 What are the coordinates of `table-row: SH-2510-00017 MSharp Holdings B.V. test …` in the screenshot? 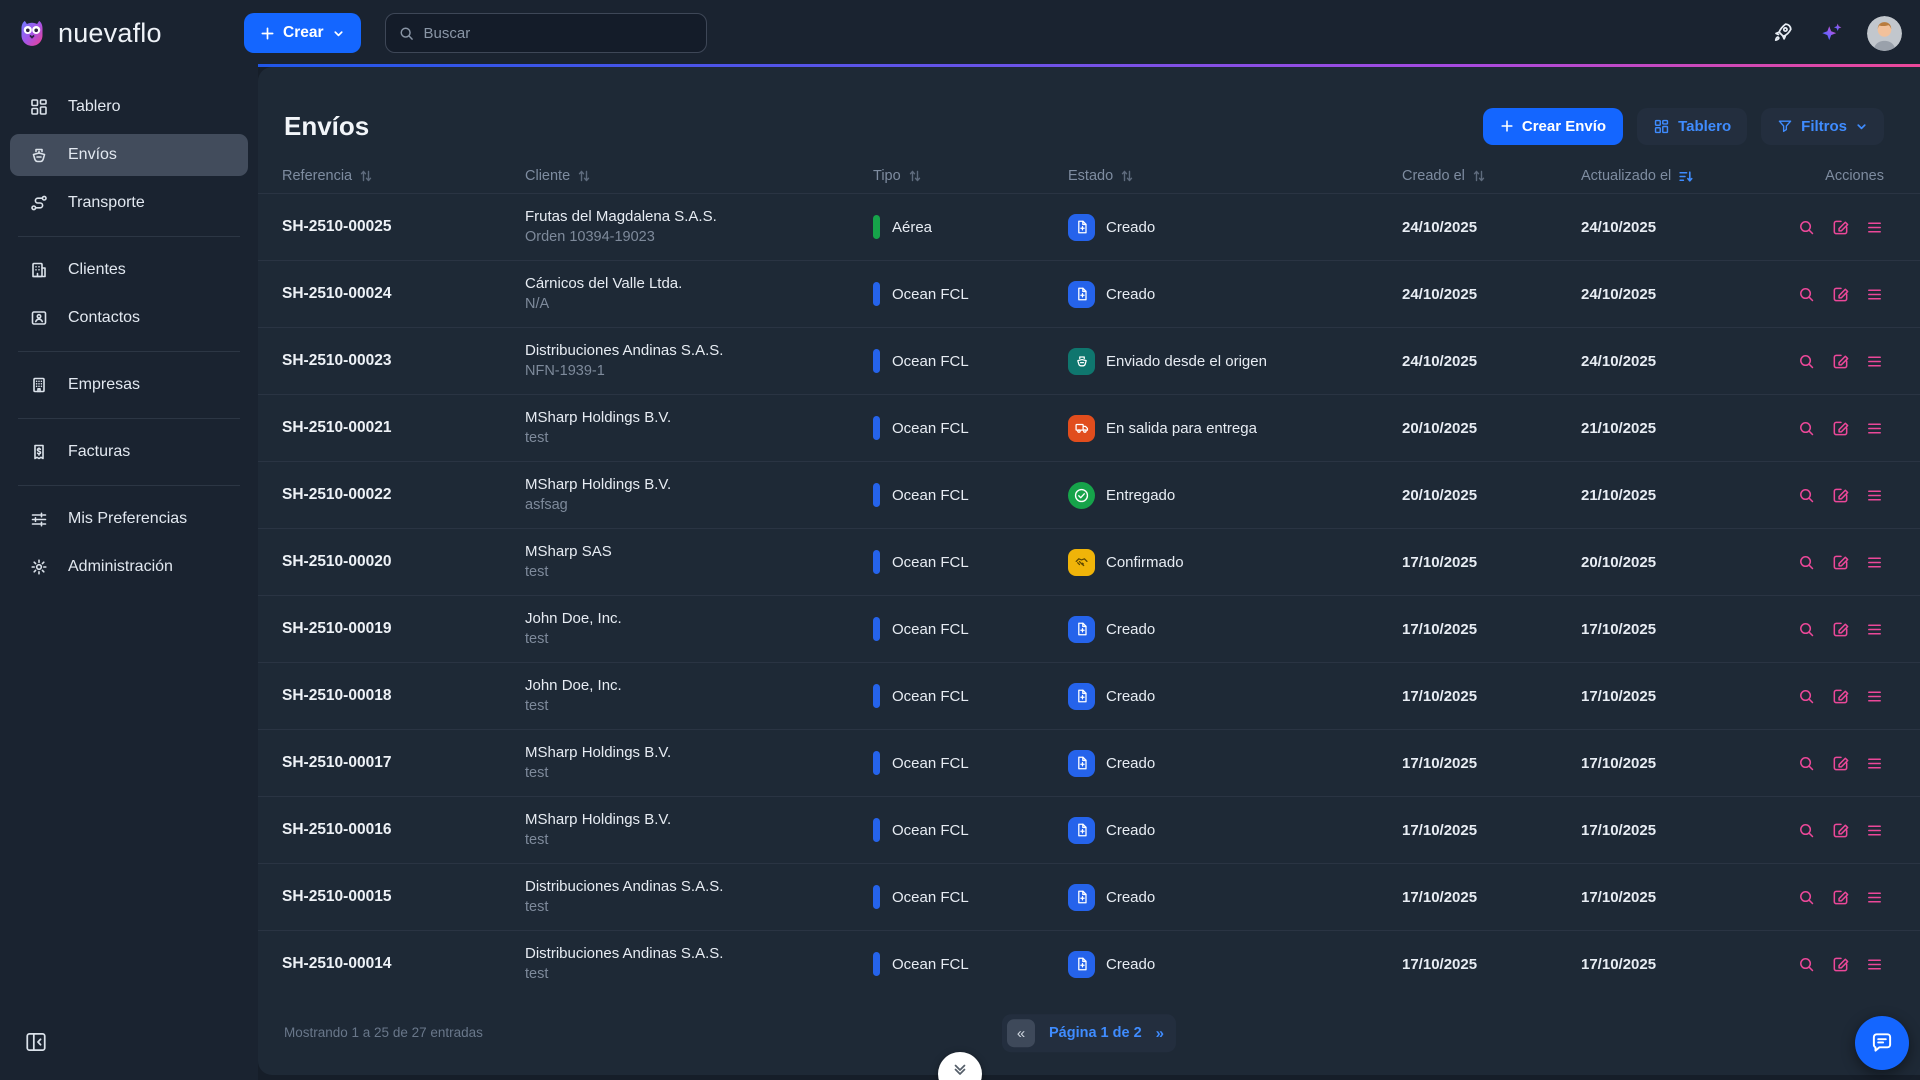 It's located at (1089, 762).